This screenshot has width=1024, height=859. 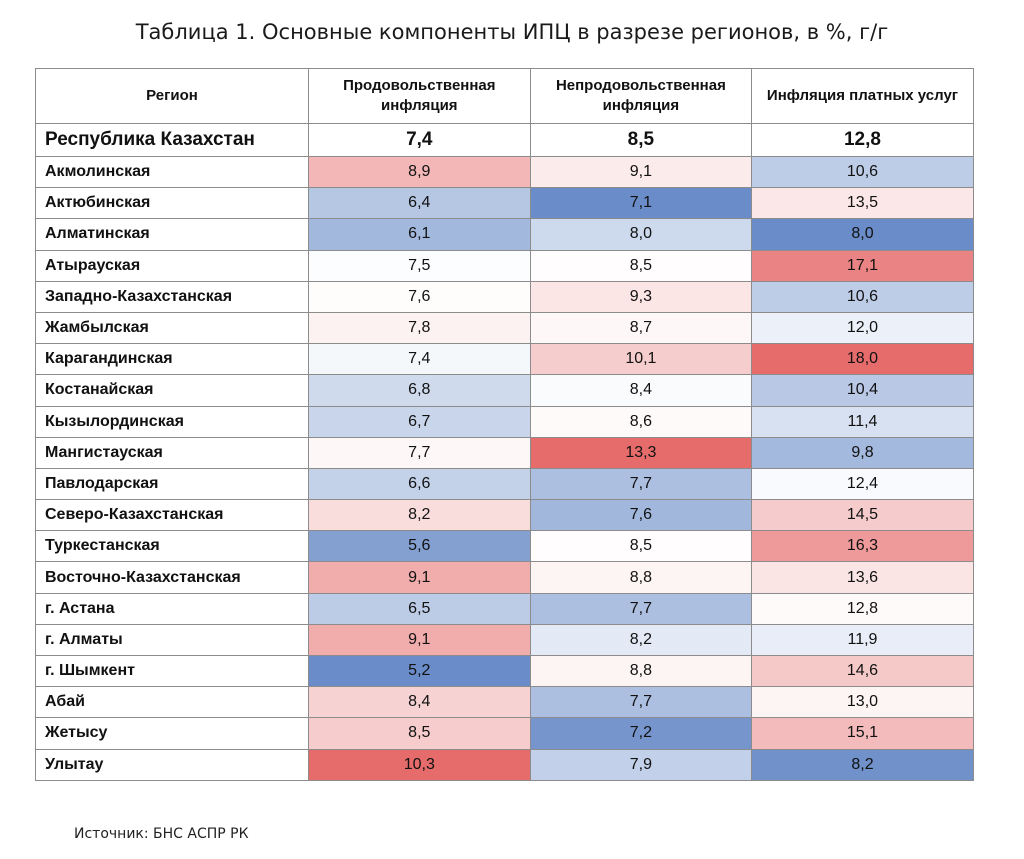 I want to click on total-row: Республика Казахстан 7,4 8,5 12,8, so click(x=504, y=140).